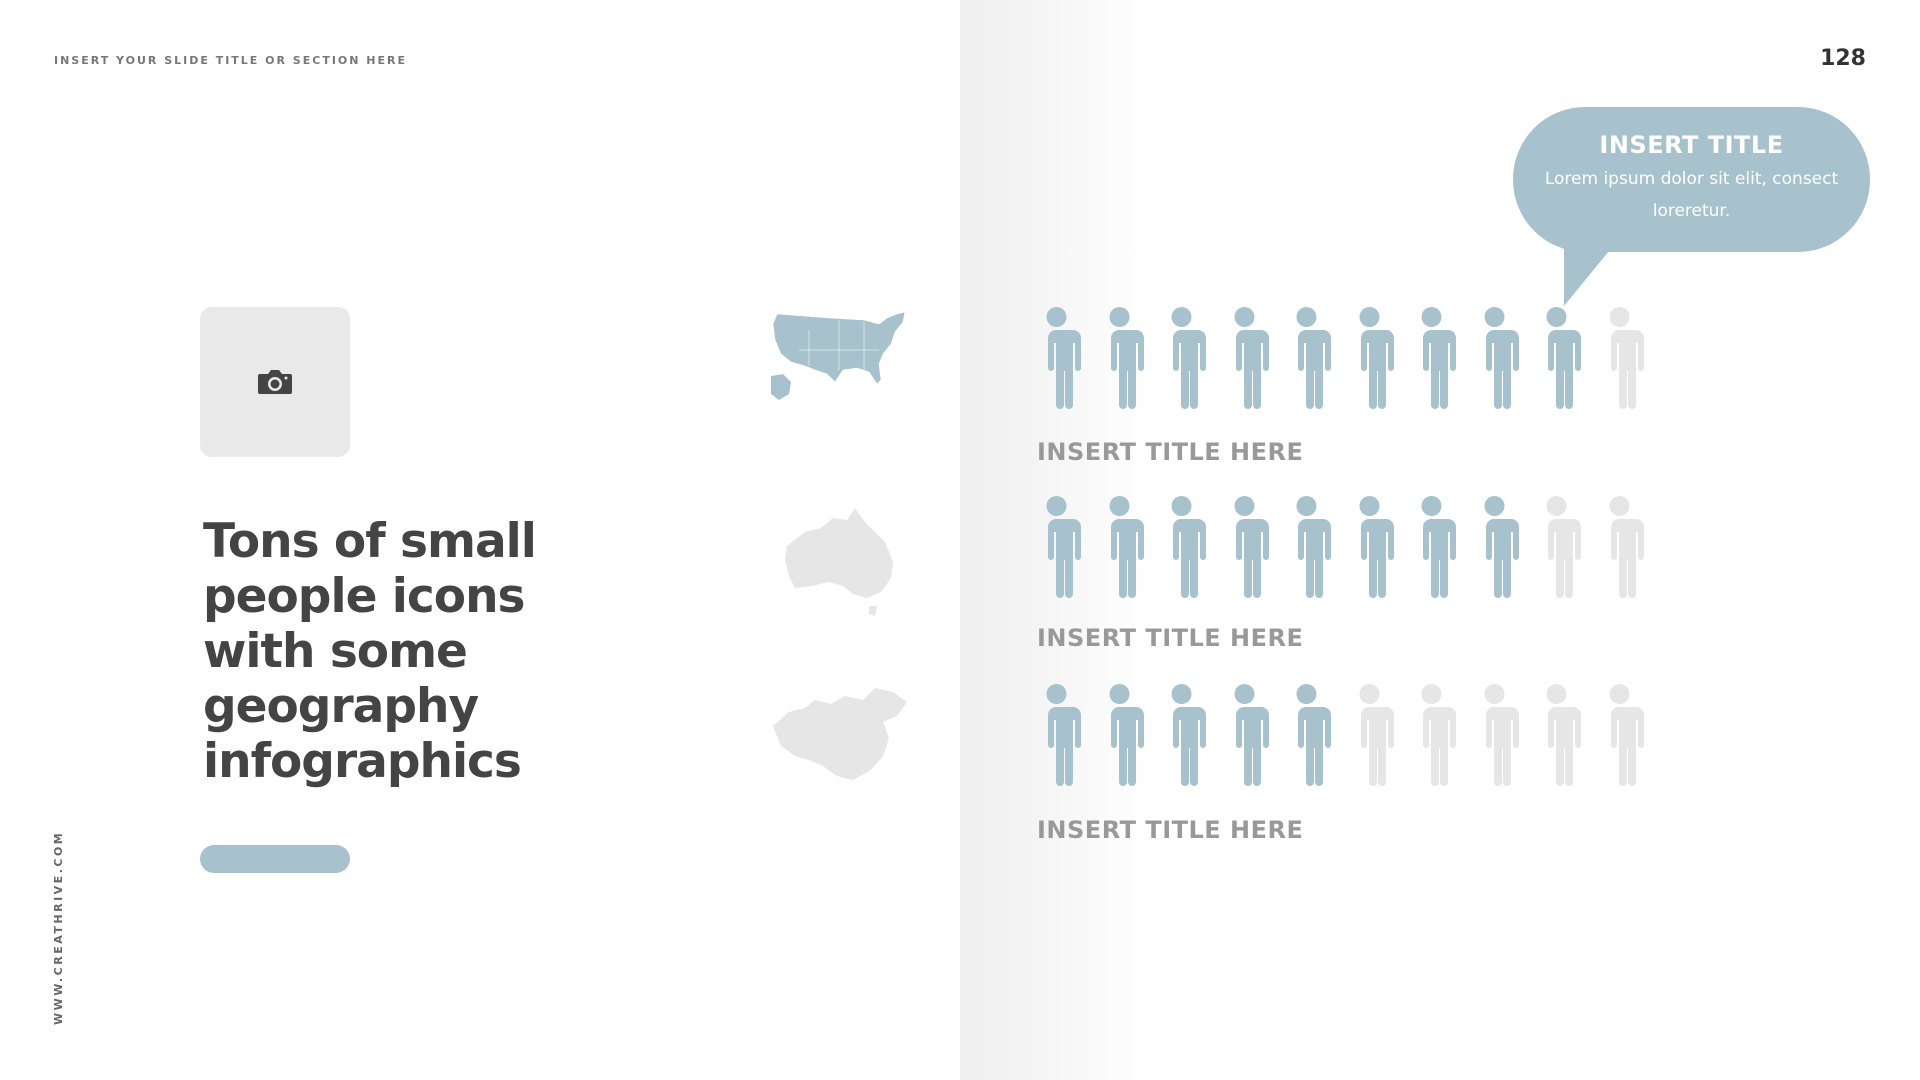 The width and height of the screenshot is (1920, 1080). Describe the element at coordinates (1691, 145) in the screenshot. I see `callout-title: INSERT TITLE` at that location.